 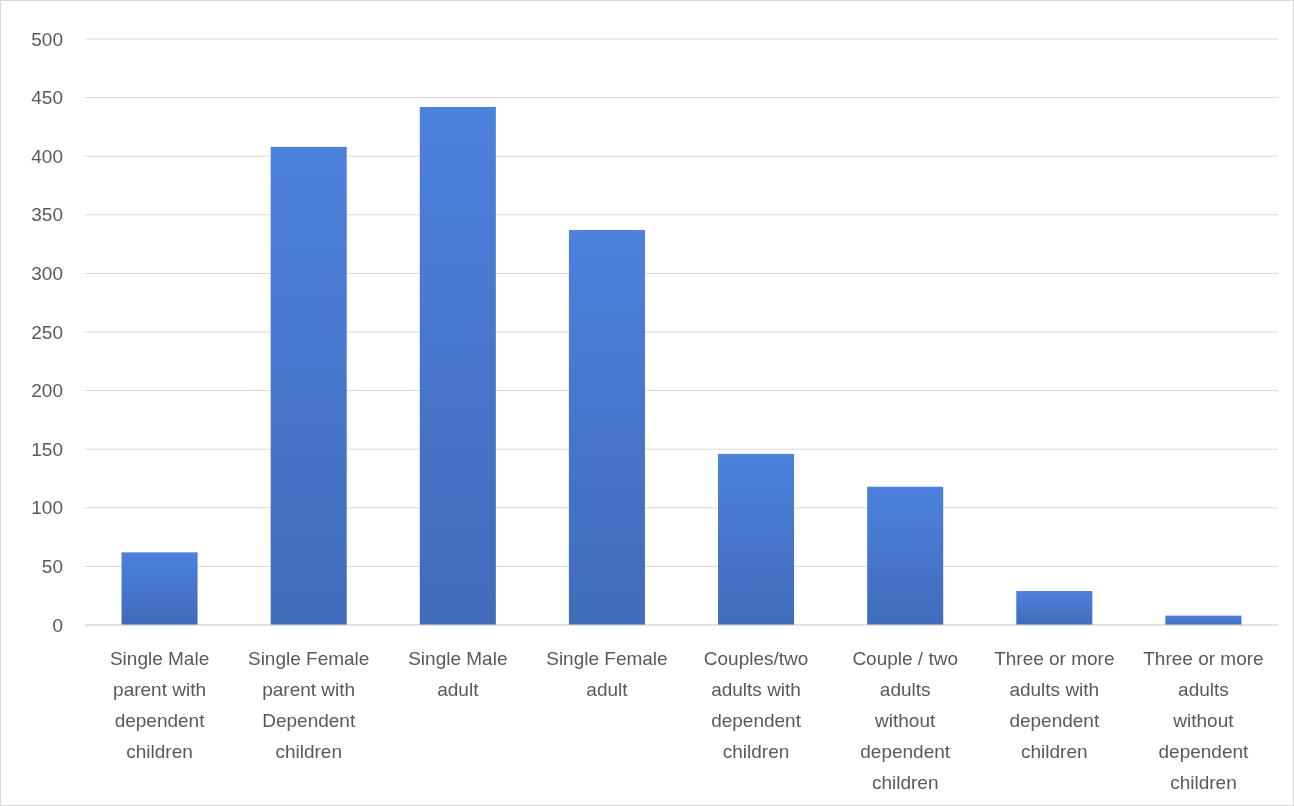 What do you see at coordinates (756, 705) in the screenshot?
I see `x-tick-label: Couples/two adults with dependent children` at bounding box center [756, 705].